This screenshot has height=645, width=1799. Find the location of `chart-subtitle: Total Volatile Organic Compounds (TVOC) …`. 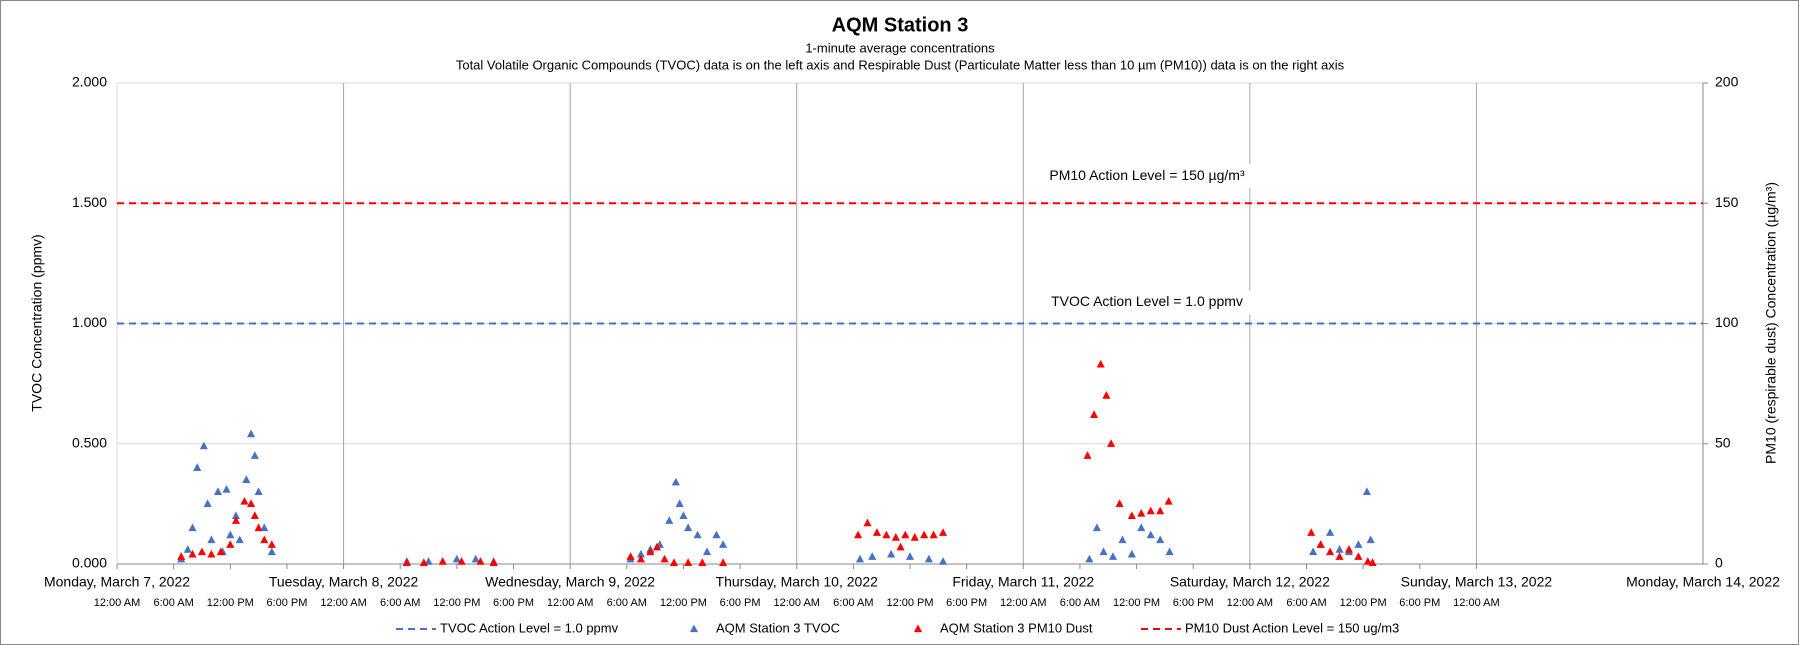

chart-subtitle: Total Volatile Organic Compounds (TVOC) … is located at coordinates (900, 64).